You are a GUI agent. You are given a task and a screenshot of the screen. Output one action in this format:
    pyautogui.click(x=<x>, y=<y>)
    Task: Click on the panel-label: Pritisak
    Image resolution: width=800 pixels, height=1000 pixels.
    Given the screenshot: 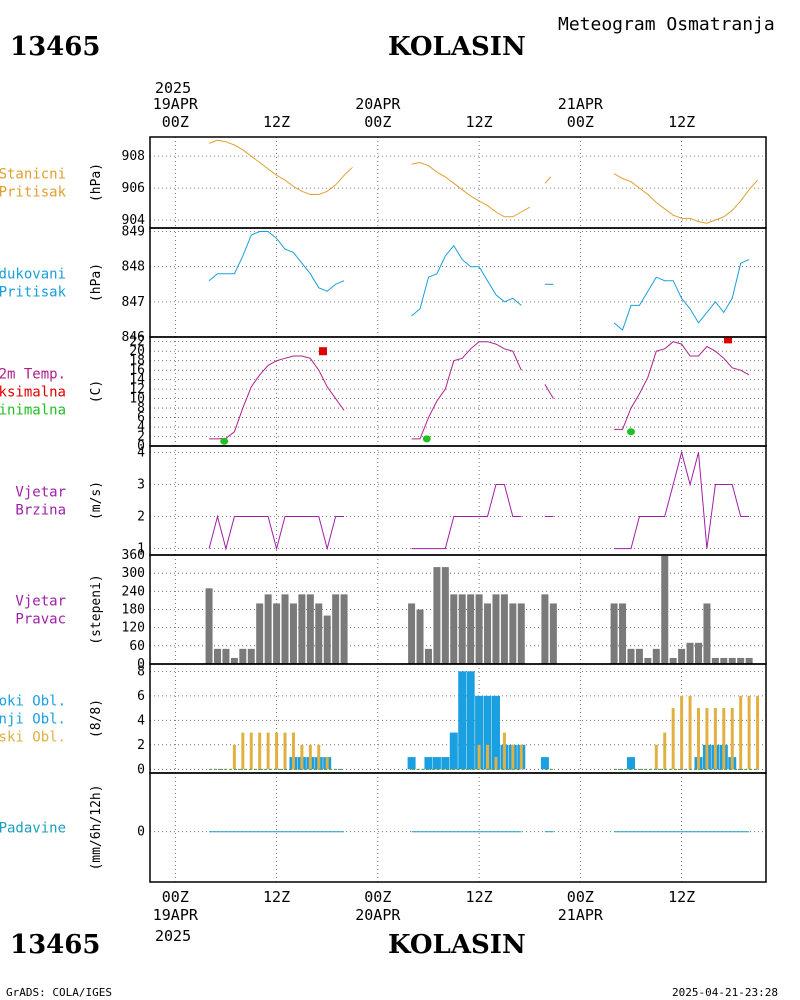 What is the action you would take?
    pyautogui.click(x=33, y=193)
    